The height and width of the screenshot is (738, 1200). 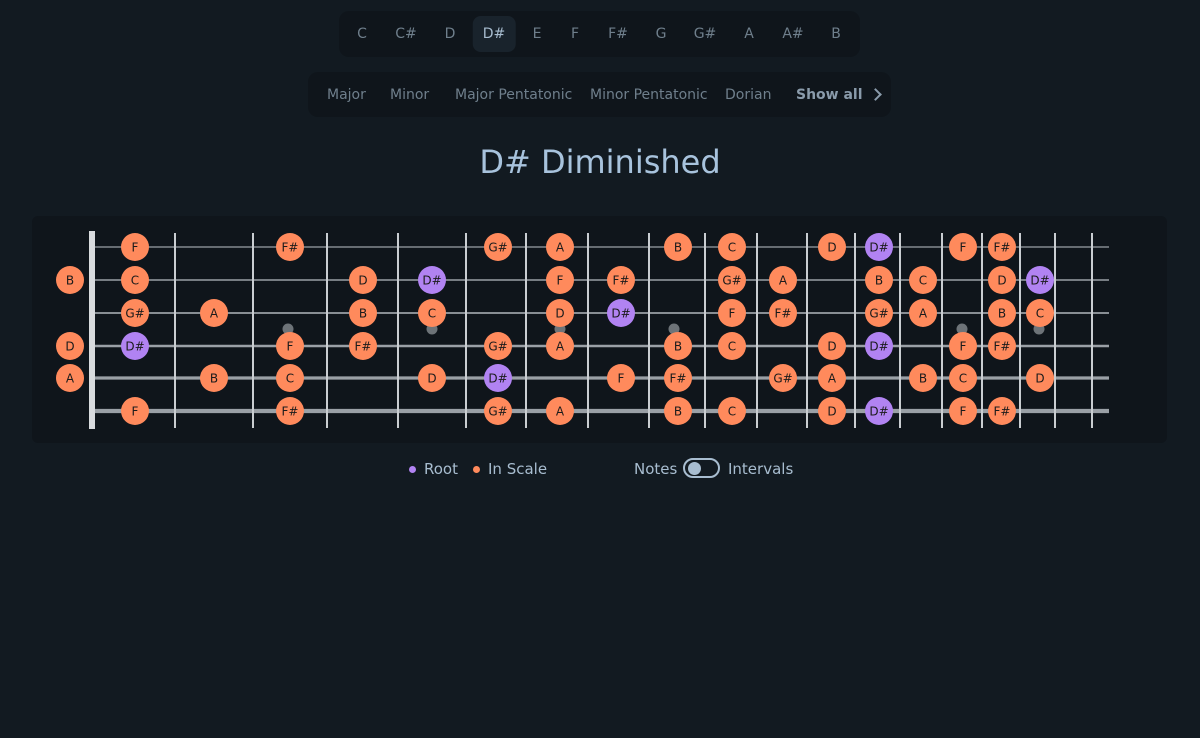 I want to click on root-note-d-sharp: D#, so click(x=494, y=34).